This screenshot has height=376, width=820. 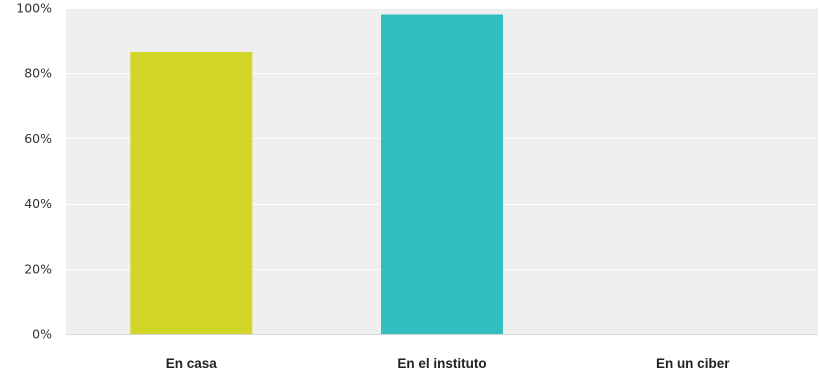 I want to click on x-axis-category-labels: En casa En el instituto En un ciber, so click(x=448, y=363).